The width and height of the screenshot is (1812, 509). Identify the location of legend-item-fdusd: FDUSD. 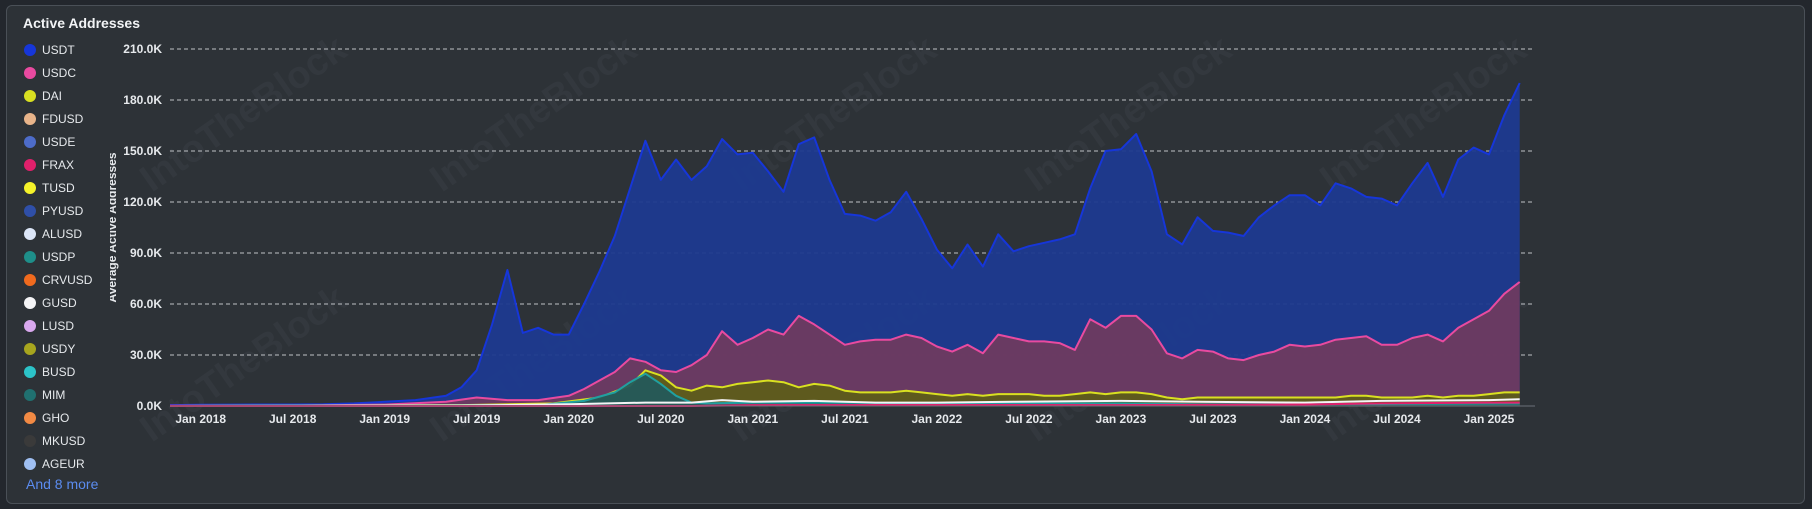
(58, 118).